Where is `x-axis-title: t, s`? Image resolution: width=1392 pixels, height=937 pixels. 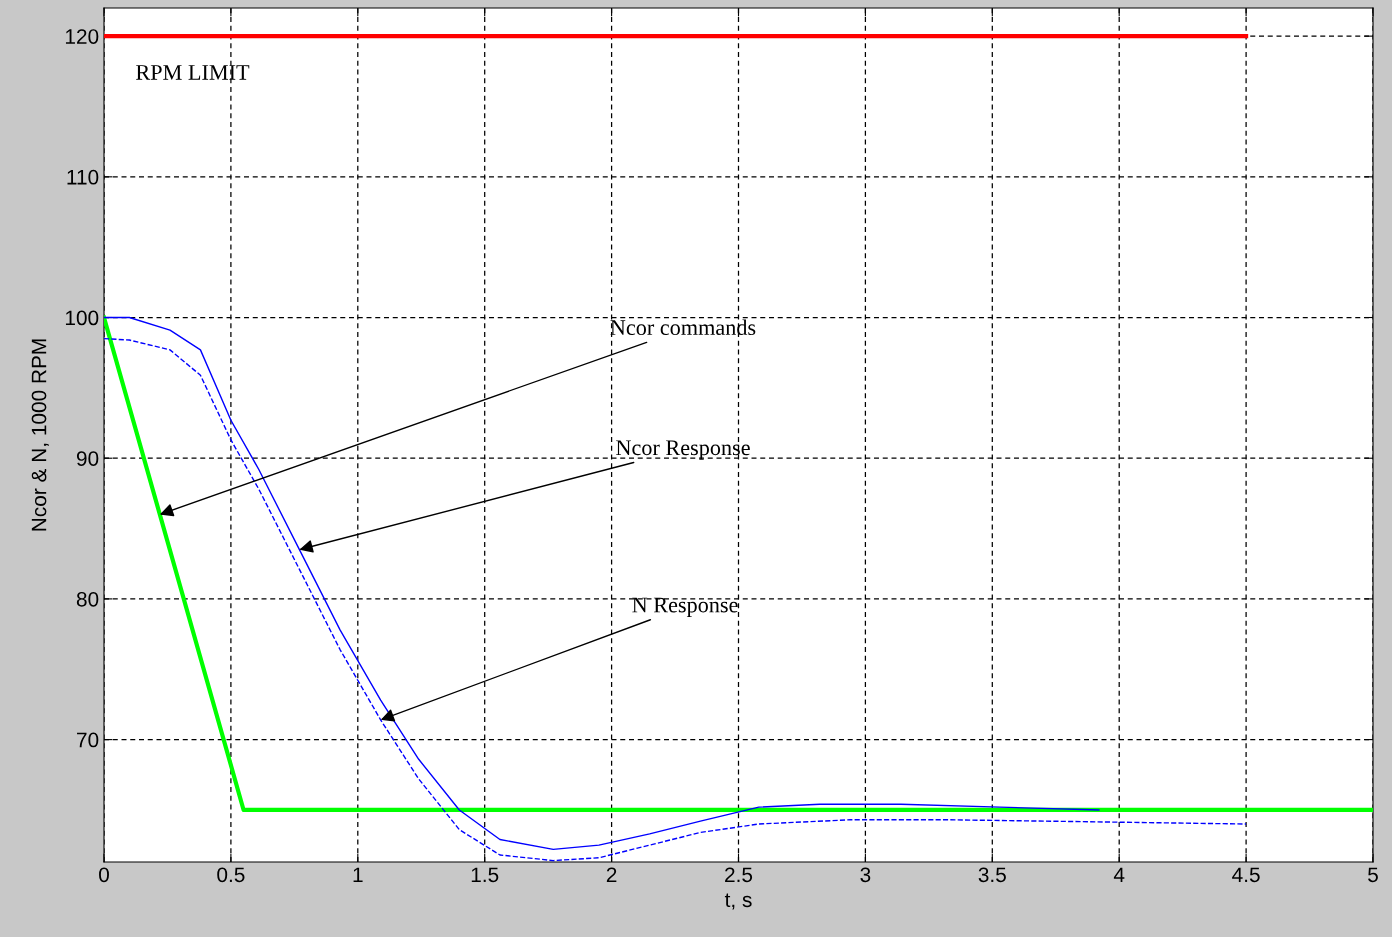 x-axis-title: t, s is located at coordinates (738, 901).